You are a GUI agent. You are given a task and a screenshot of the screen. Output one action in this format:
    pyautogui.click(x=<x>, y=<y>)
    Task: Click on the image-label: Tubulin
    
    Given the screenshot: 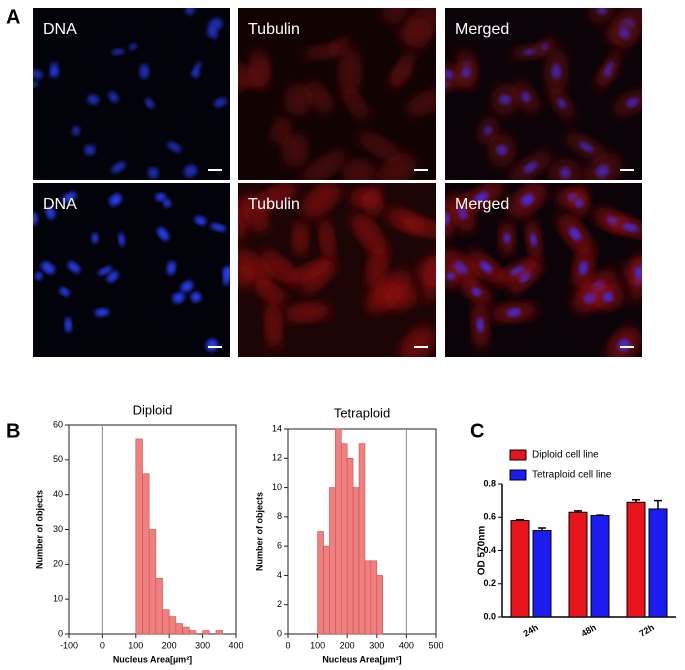 What is the action you would take?
    pyautogui.click(x=274, y=204)
    